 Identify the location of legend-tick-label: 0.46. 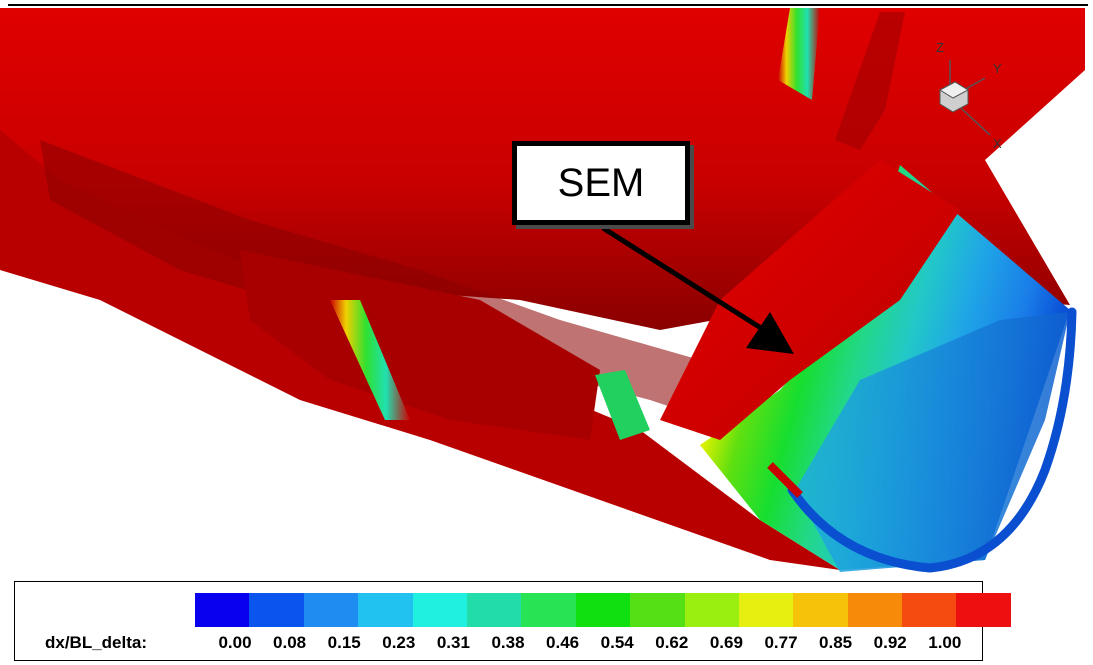
(563, 642).